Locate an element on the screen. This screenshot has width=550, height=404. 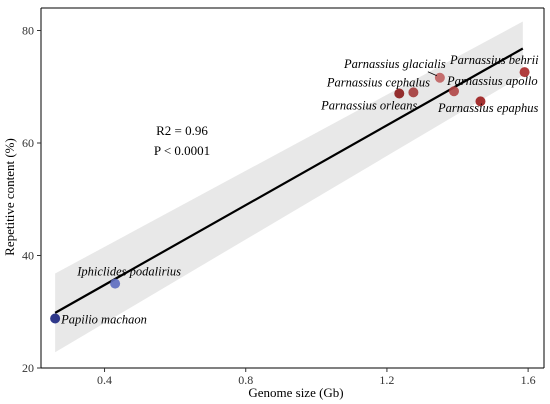
point-label: Parnassius orleans is located at coordinates (368, 106).